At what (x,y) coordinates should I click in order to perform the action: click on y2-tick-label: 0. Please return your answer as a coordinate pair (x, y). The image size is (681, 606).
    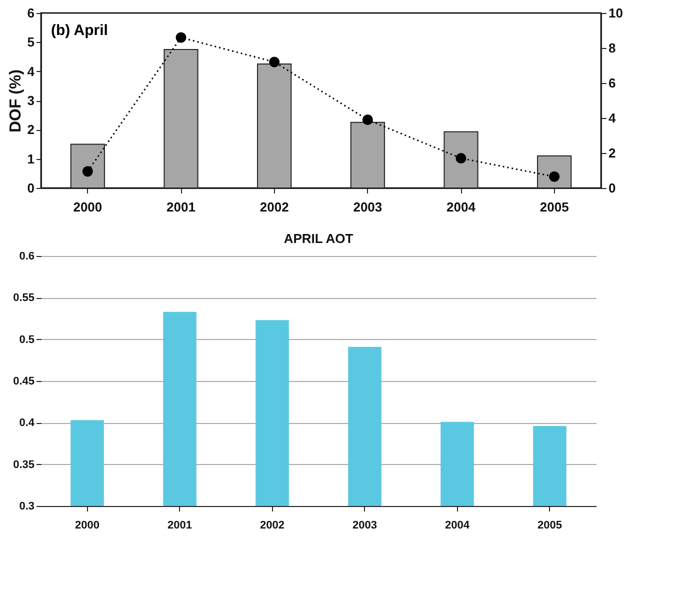
    Looking at the image, I should click on (612, 188).